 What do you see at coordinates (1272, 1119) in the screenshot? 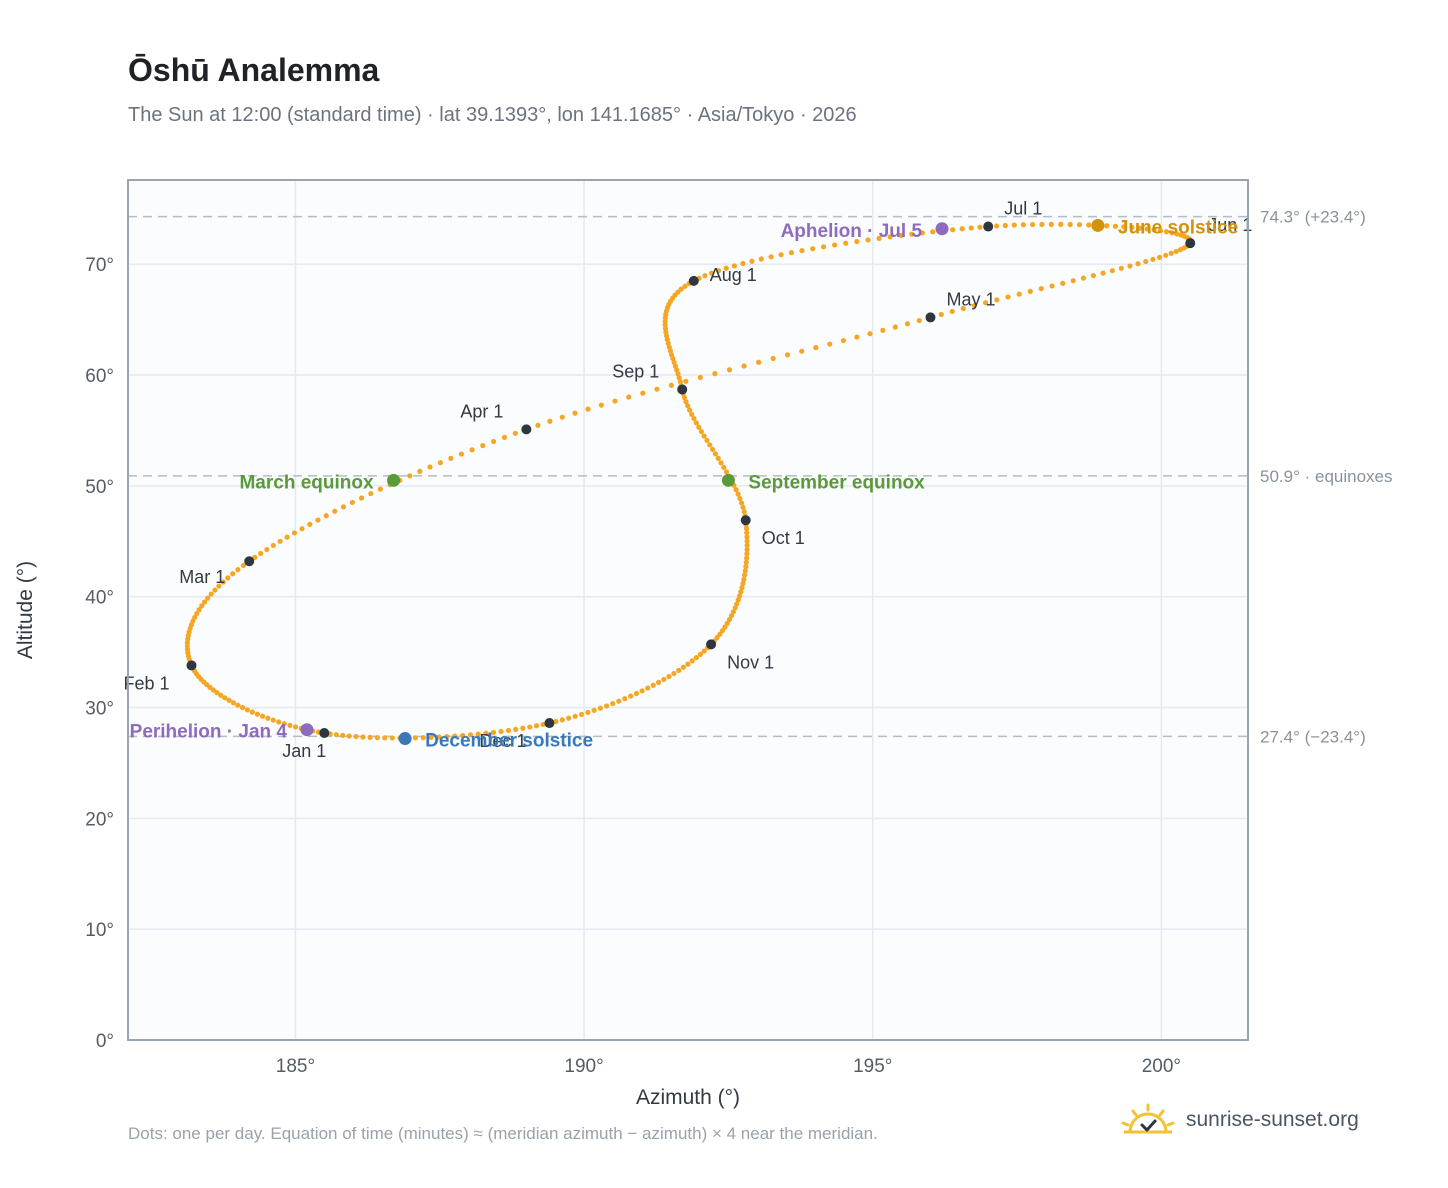
I see `brand-name: sunrise-sunset.org` at bounding box center [1272, 1119].